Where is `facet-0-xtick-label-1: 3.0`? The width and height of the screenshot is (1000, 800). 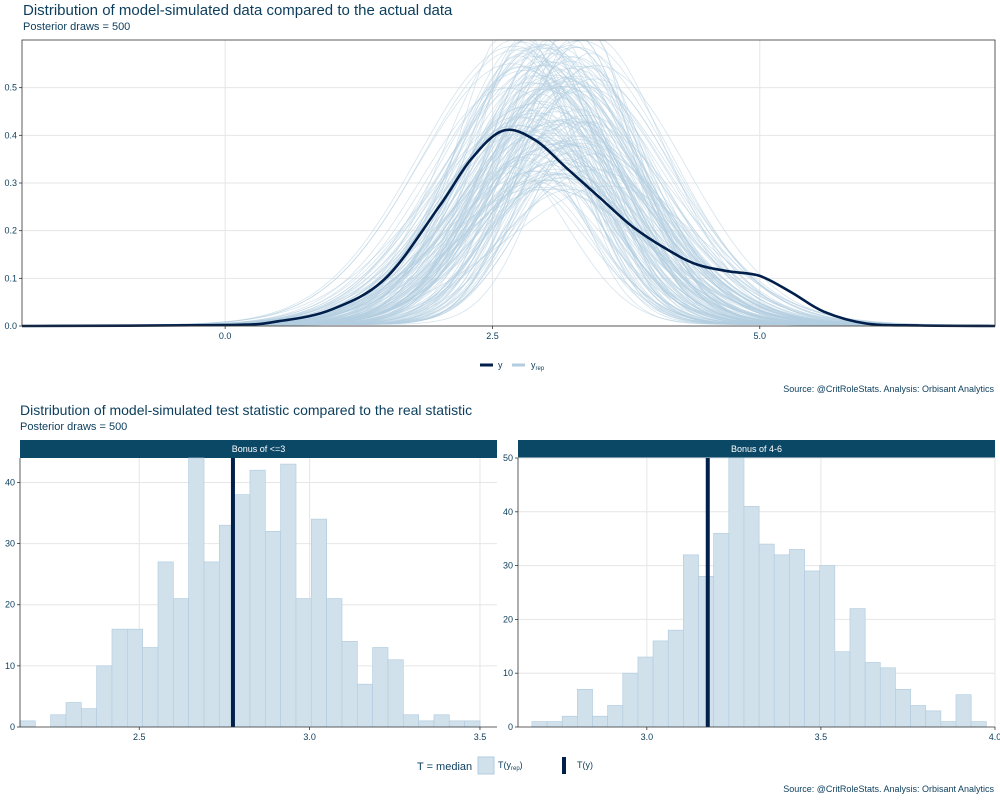
facet-0-xtick-label-1: 3.0 is located at coordinates (309, 737).